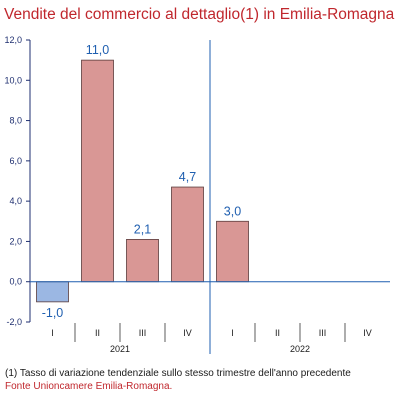  Describe the element at coordinates (300, 349) in the screenshot. I see `year-label: 2022` at that location.